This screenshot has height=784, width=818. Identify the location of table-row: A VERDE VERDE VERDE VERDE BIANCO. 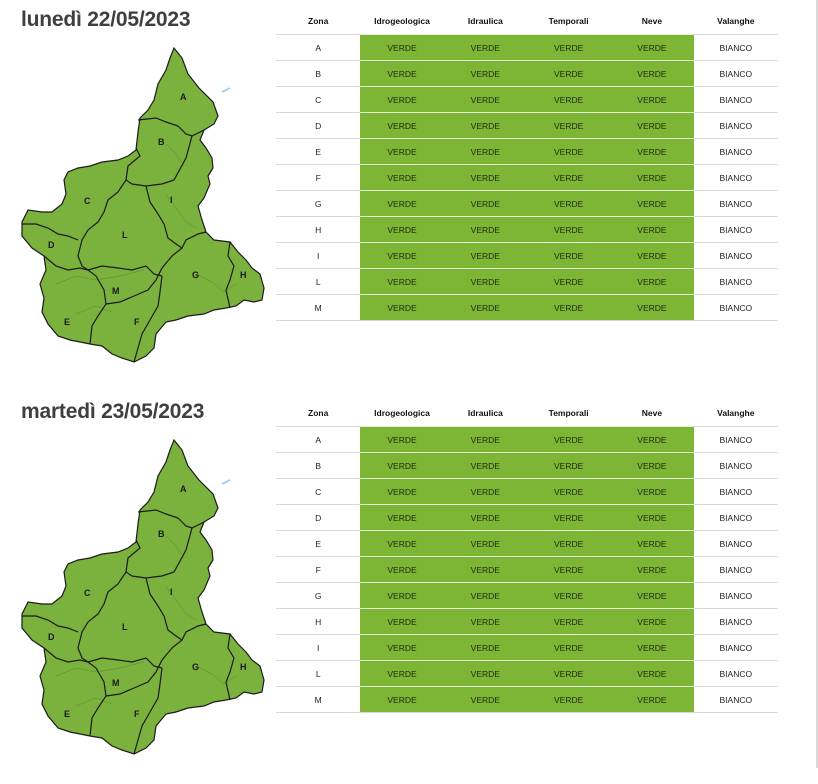
(527, 439).